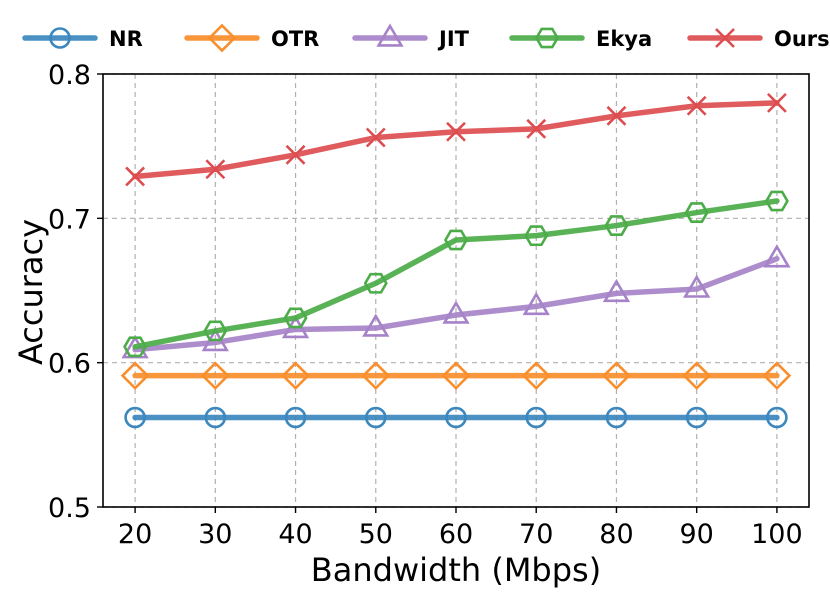 The image size is (830, 593). I want to click on x-tick-label: 50, so click(376, 534).